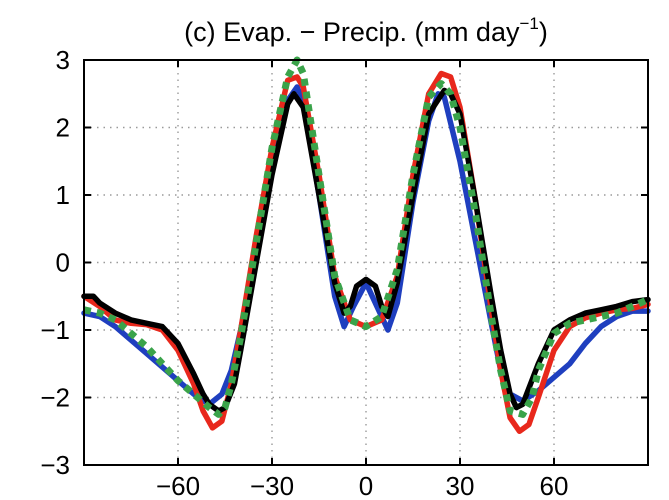 Image resolution: width=669 pixels, height=500 pixels. What do you see at coordinates (63, 128) in the screenshot?
I see `y-tick-label: 2` at bounding box center [63, 128].